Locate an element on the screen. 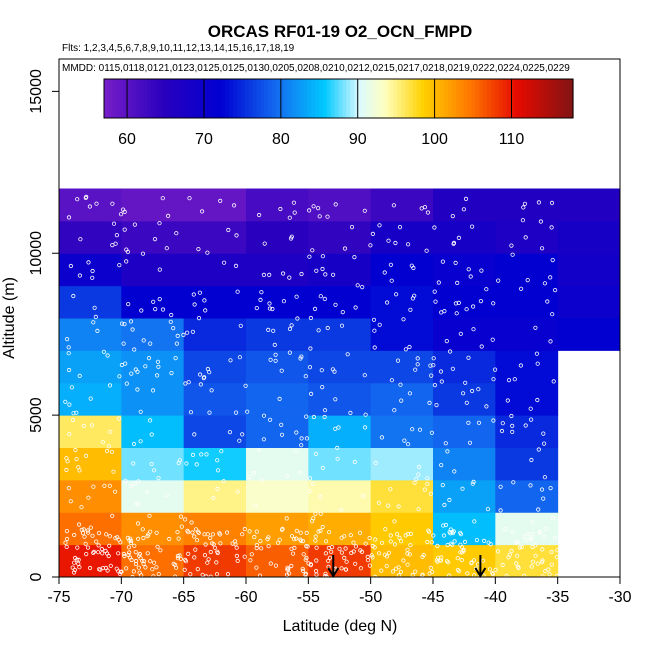 The width and height of the screenshot is (650, 650). x-tick-label: -55 is located at coordinates (308, 597).